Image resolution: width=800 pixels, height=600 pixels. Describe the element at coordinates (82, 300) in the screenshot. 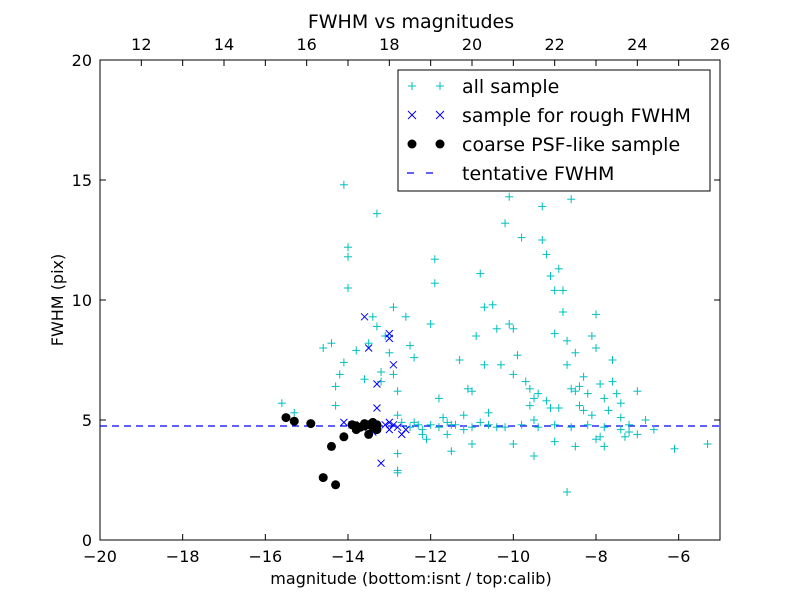

I see `y-tick-label: 10` at that location.